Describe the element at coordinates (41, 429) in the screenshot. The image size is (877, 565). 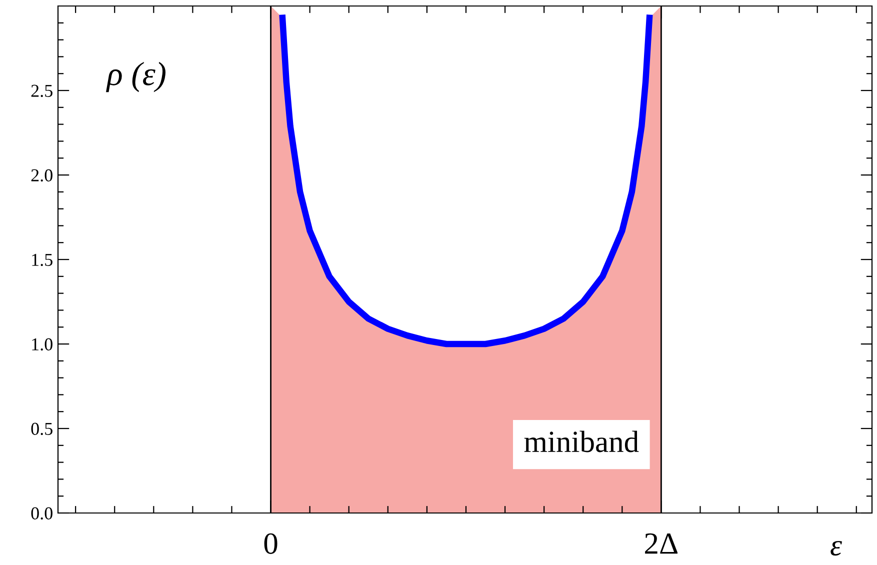
I see `y-tick-label: 0.5` at that location.